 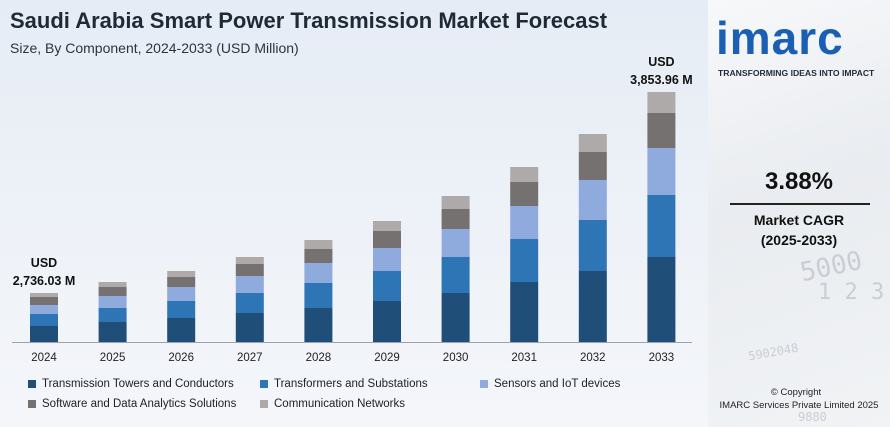 I want to click on x-tick-label: 2033, so click(x=662, y=358).